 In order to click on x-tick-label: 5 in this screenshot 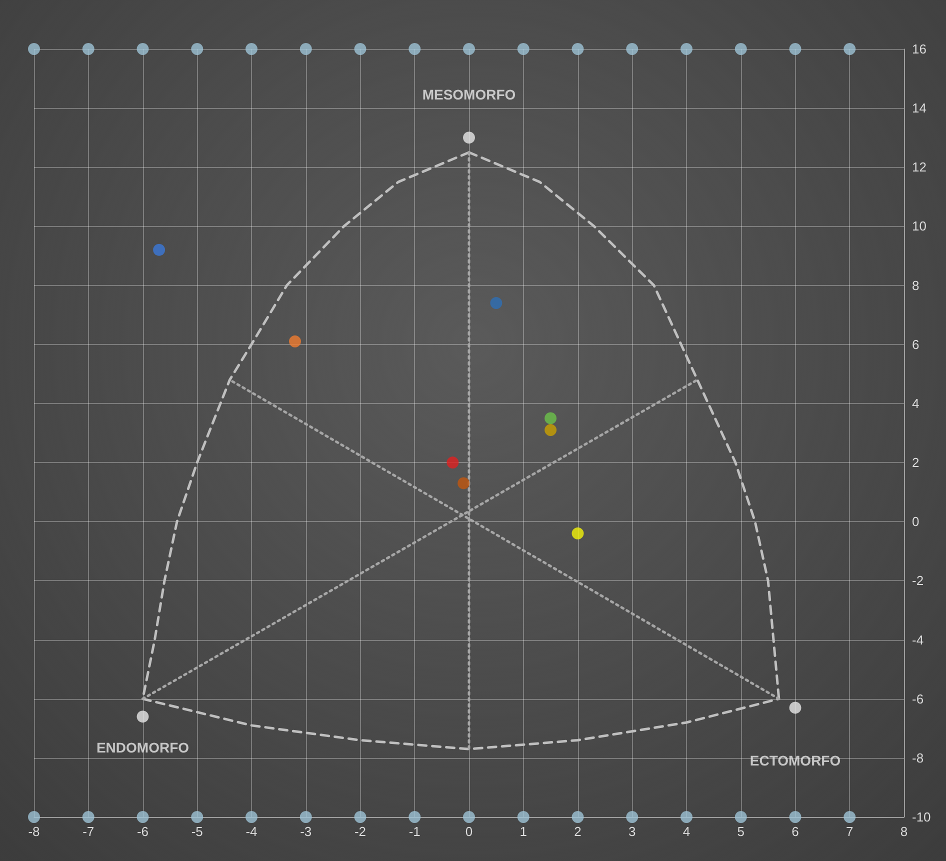, I will do `click(740, 831)`.